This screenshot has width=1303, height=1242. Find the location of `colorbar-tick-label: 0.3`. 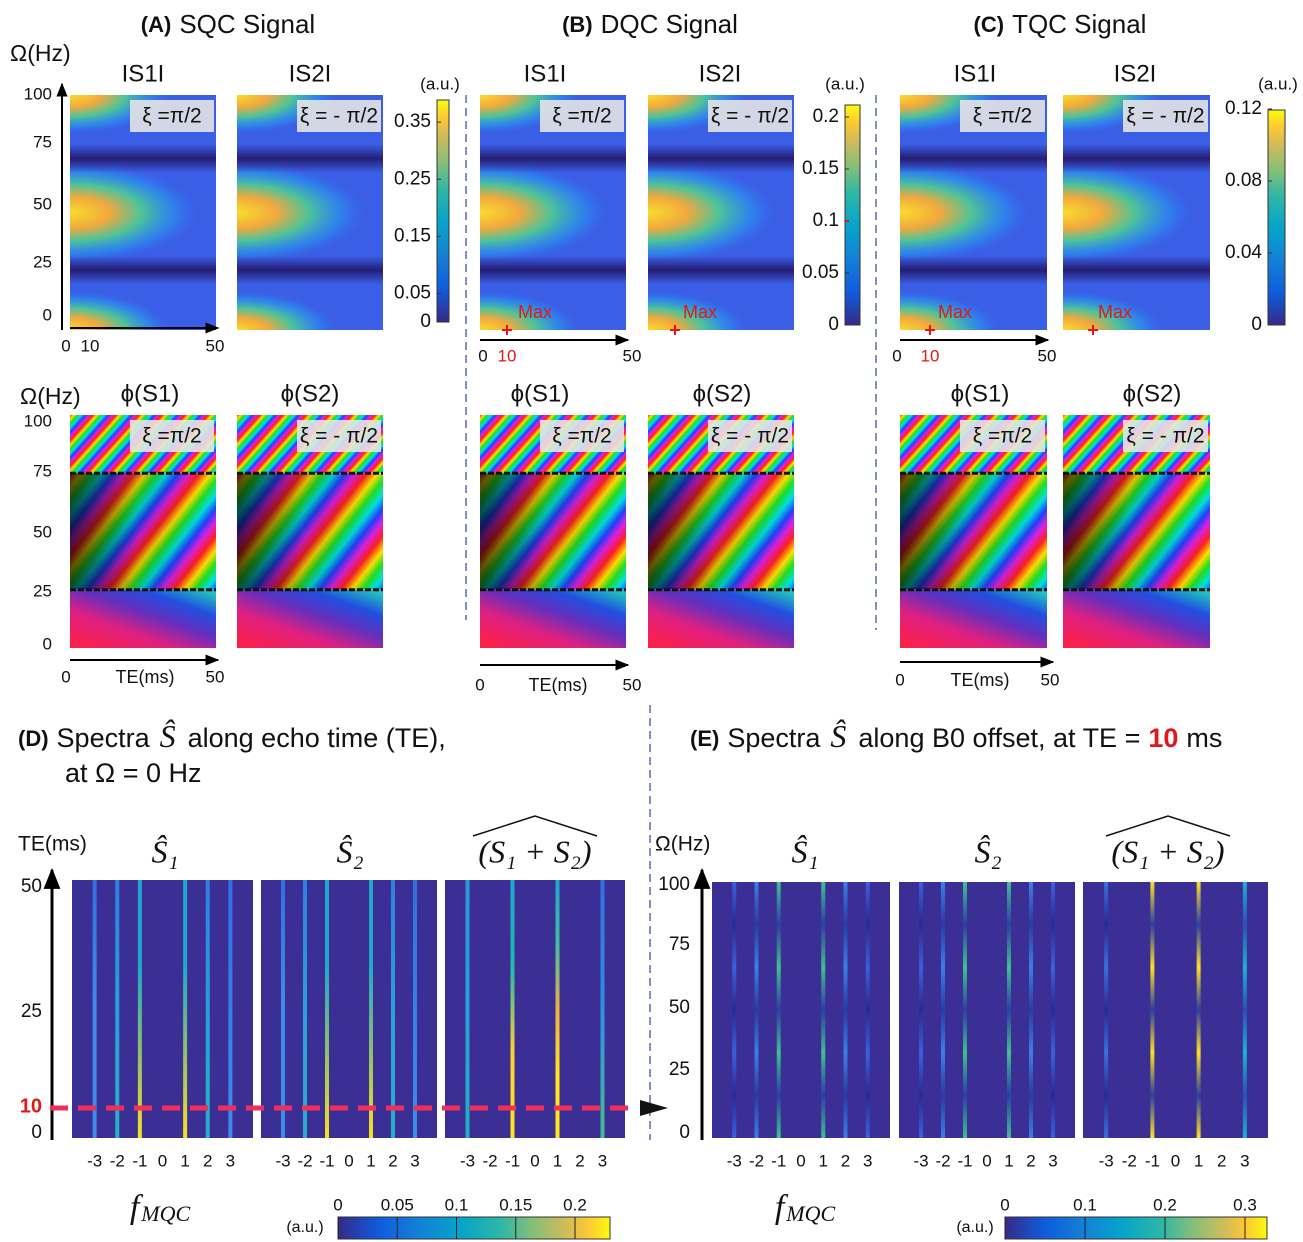

colorbar-tick-label: 0.3 is located at coordinates (1245, 1204).